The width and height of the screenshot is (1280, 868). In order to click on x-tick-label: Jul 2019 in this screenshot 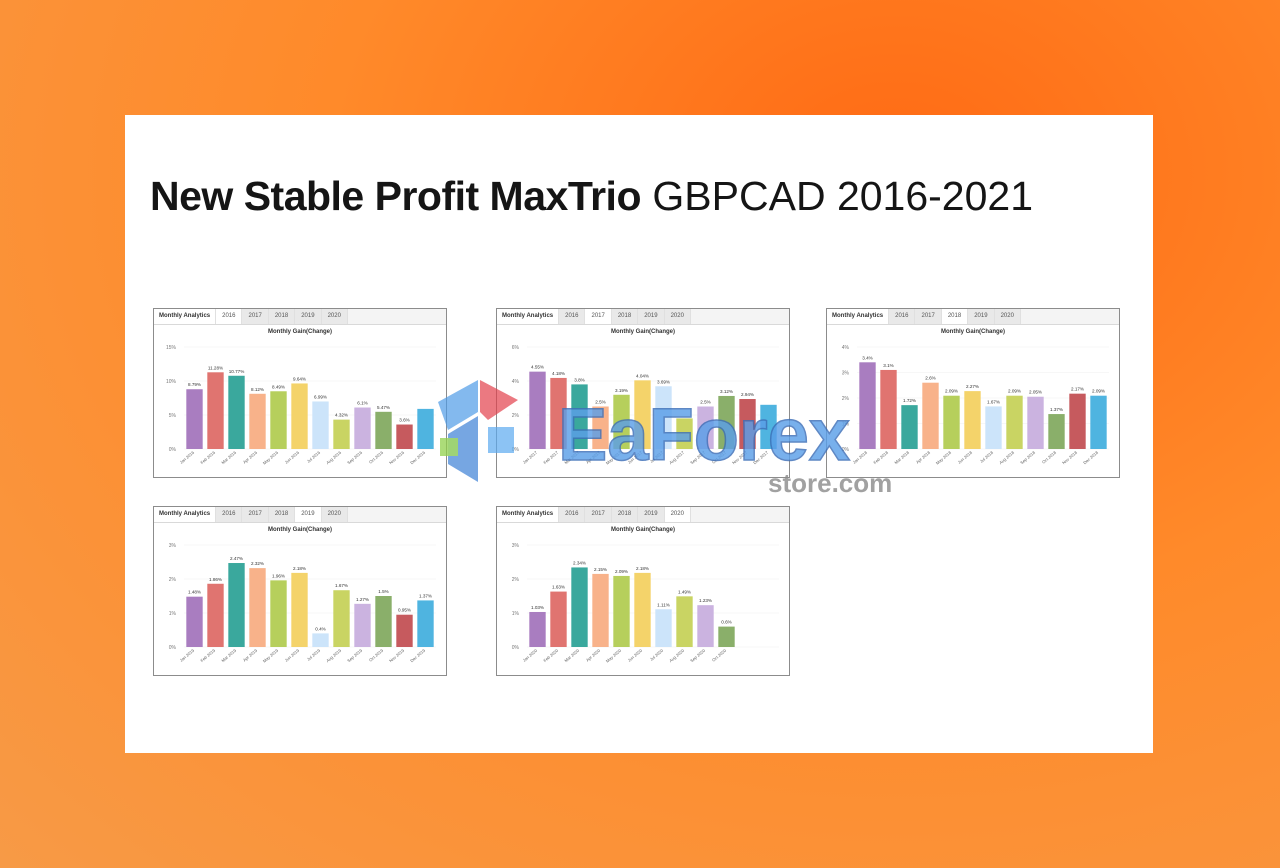, I will do `click(314, 655)`.